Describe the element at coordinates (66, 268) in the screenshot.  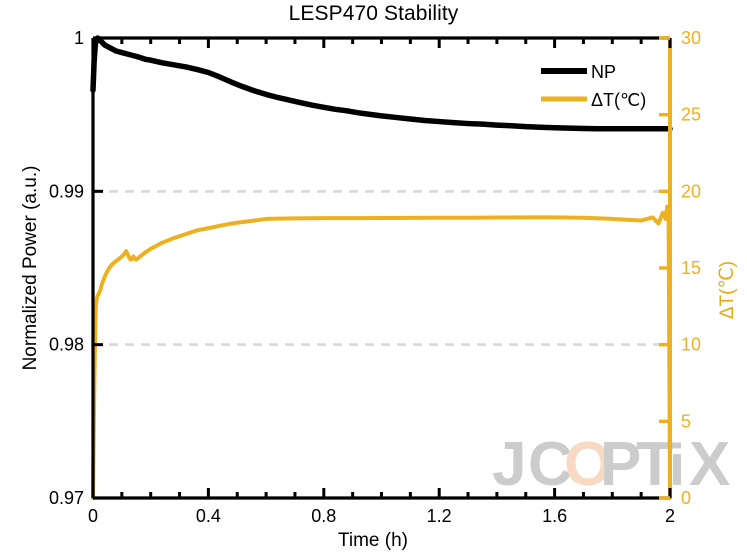
I see `y-axis-tick-labels-left: 1 0.99 0.98 0.97` at that location.